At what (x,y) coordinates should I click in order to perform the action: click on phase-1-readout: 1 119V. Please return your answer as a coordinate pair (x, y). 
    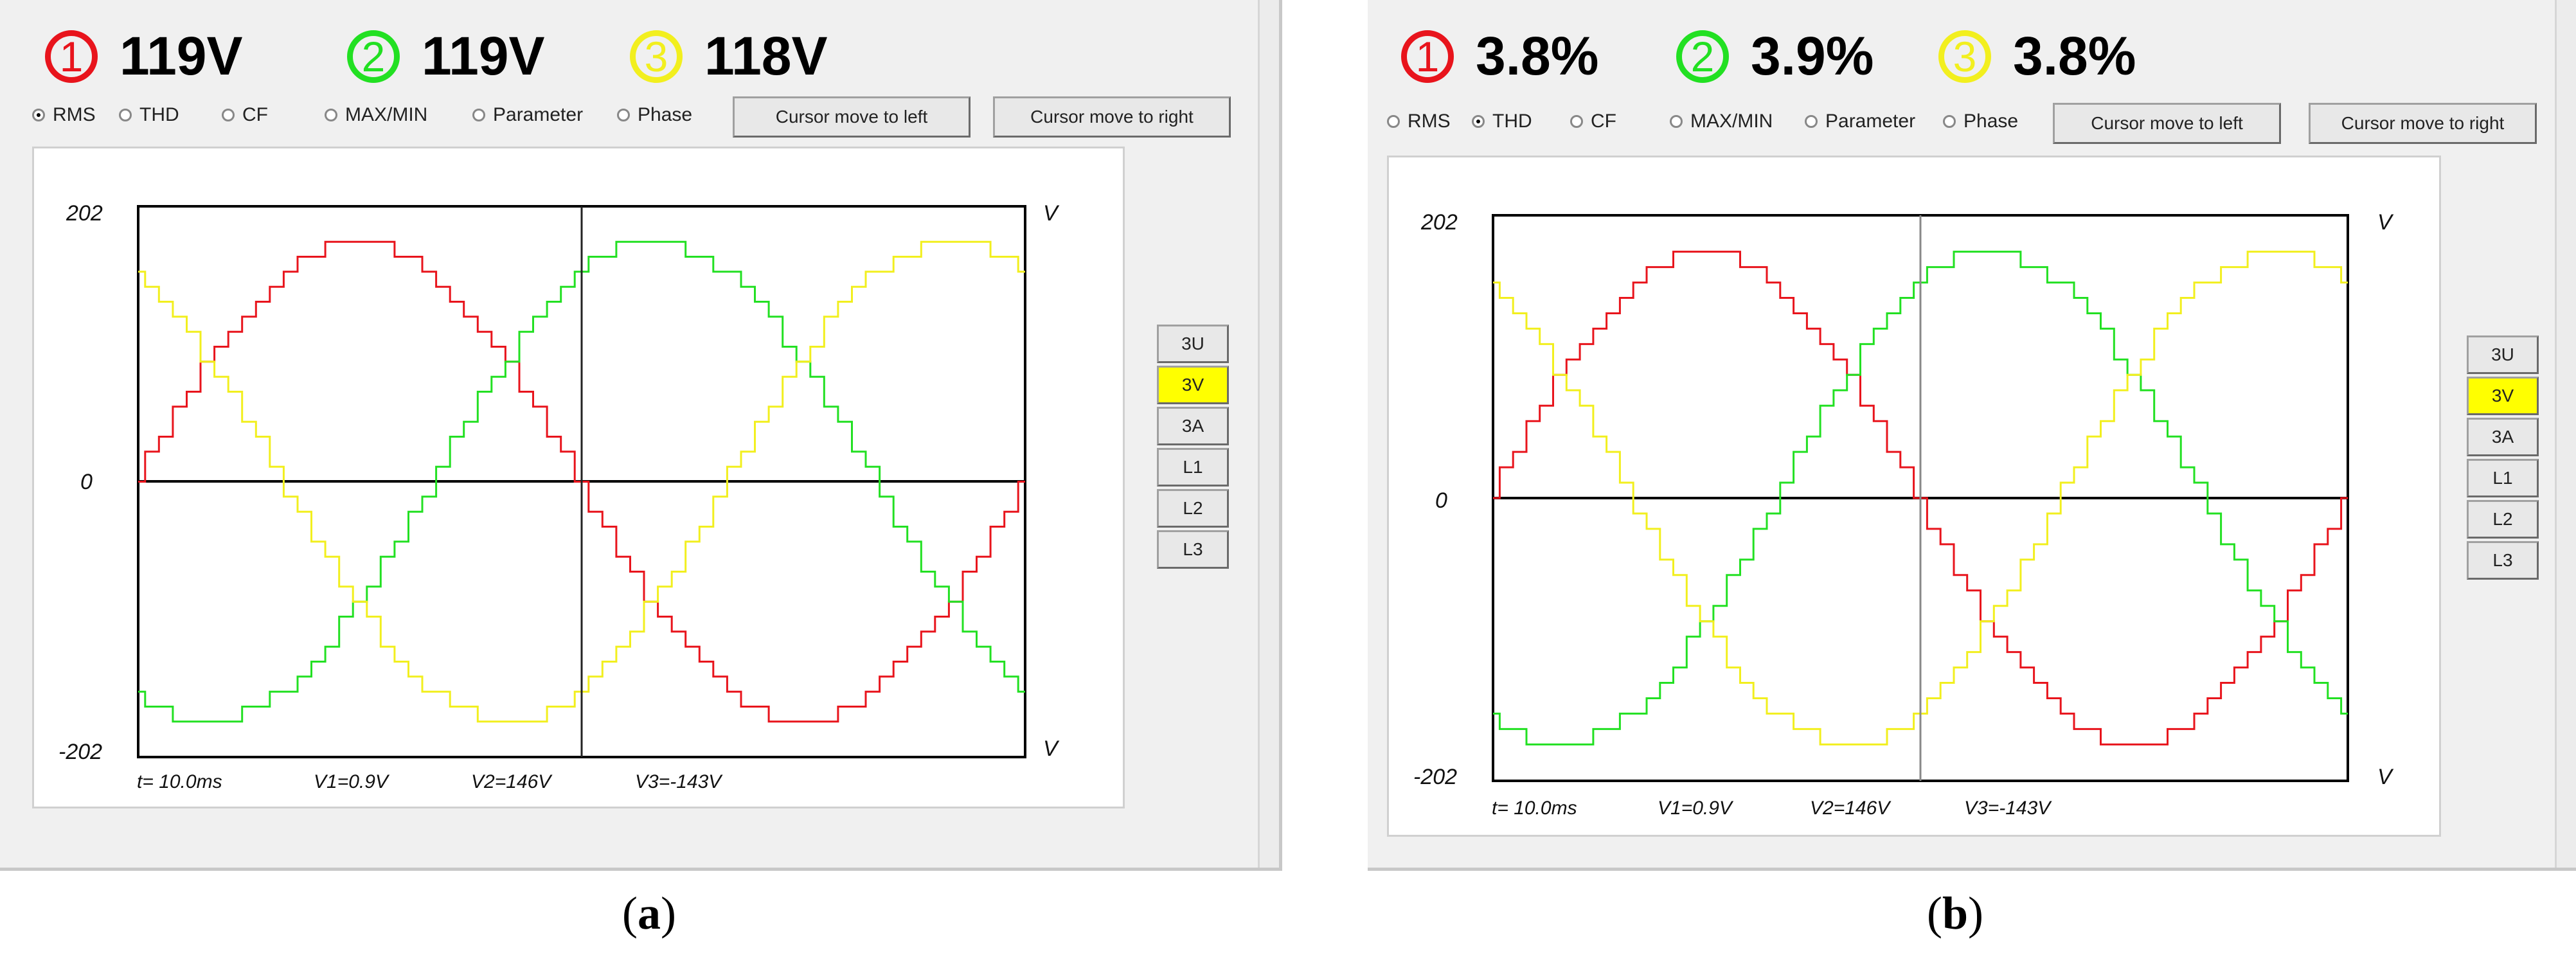
    Looking at the image, I should click on (144, 57).